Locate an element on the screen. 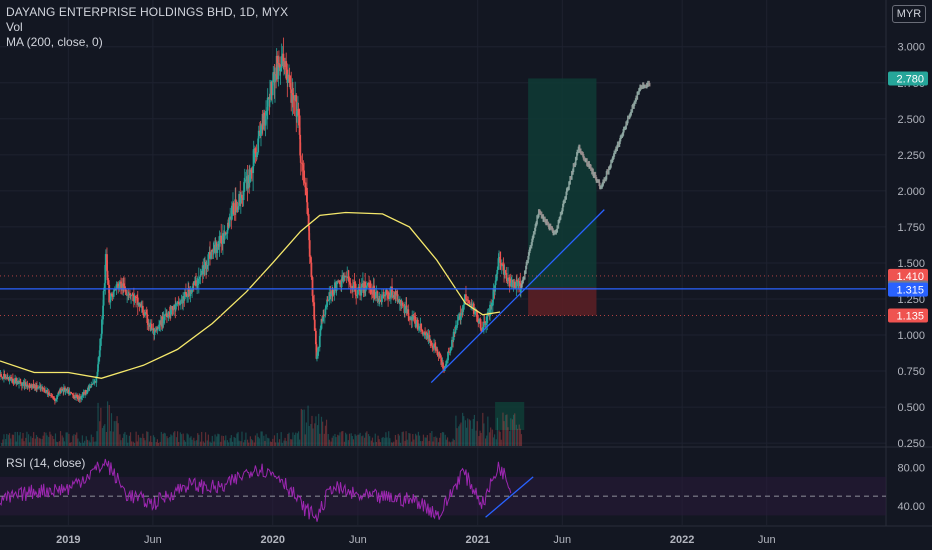  volume-legend: Vol is located at coordinates (14, 27).